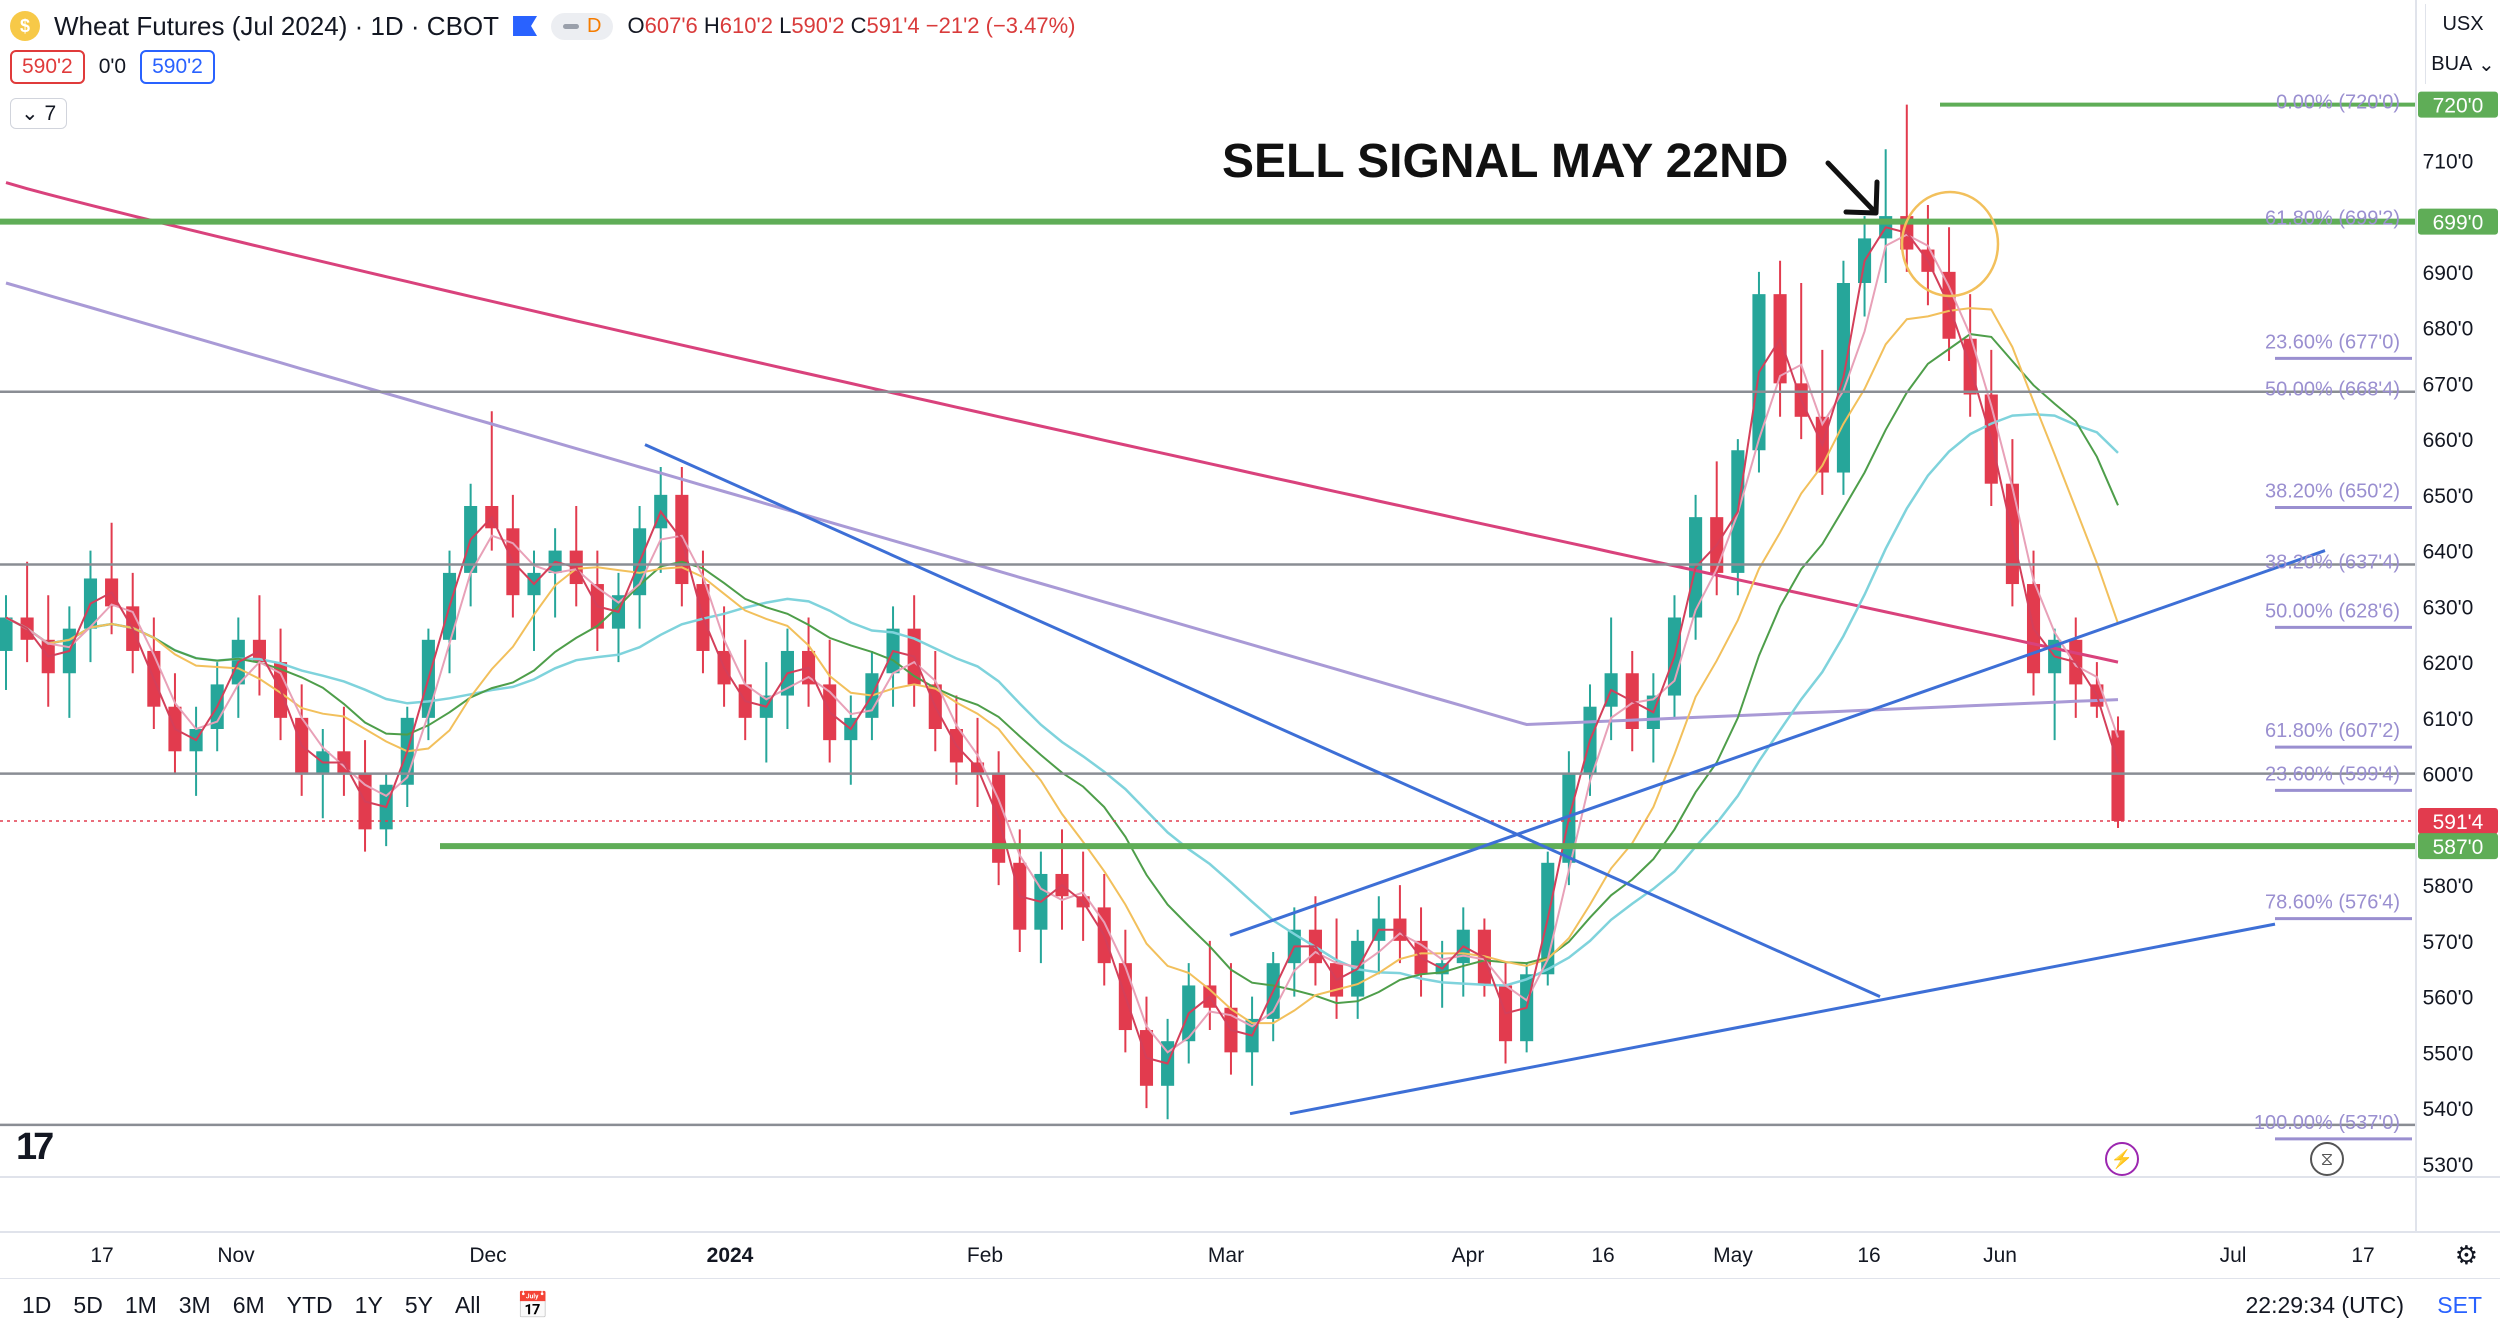 The height and width of the screenshot is (1331, 2500). What do you see at coordinates (1782, 1019) in the screenshot?
I see `uptrend-line-lower` at bounding box center [1782, 1019].